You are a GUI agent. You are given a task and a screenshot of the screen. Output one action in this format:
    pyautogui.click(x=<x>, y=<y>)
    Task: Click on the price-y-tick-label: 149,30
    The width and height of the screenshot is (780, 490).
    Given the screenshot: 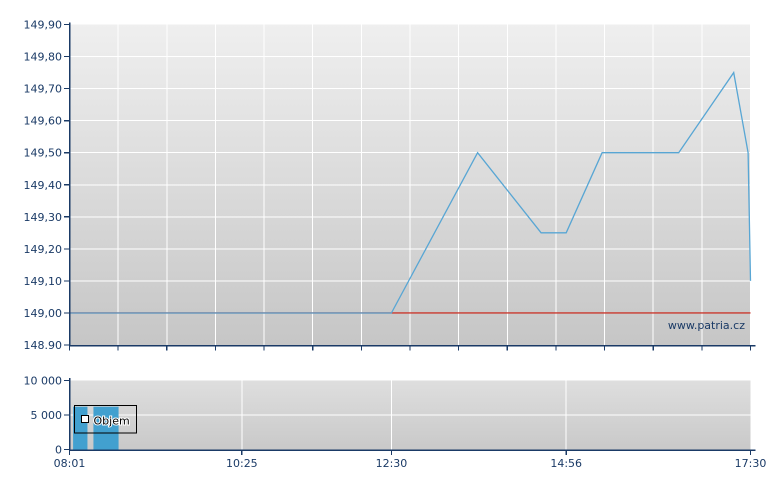 What is the action you would take?
    pyautogui.click(x=43, y=217)
    